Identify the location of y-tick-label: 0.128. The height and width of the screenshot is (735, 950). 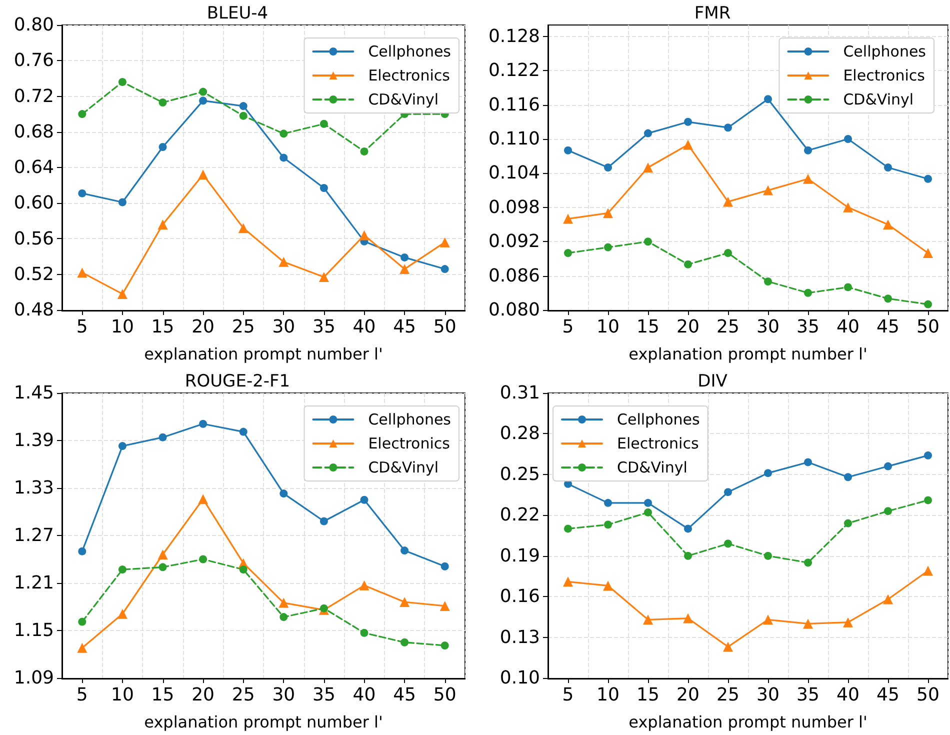
(514, 36).